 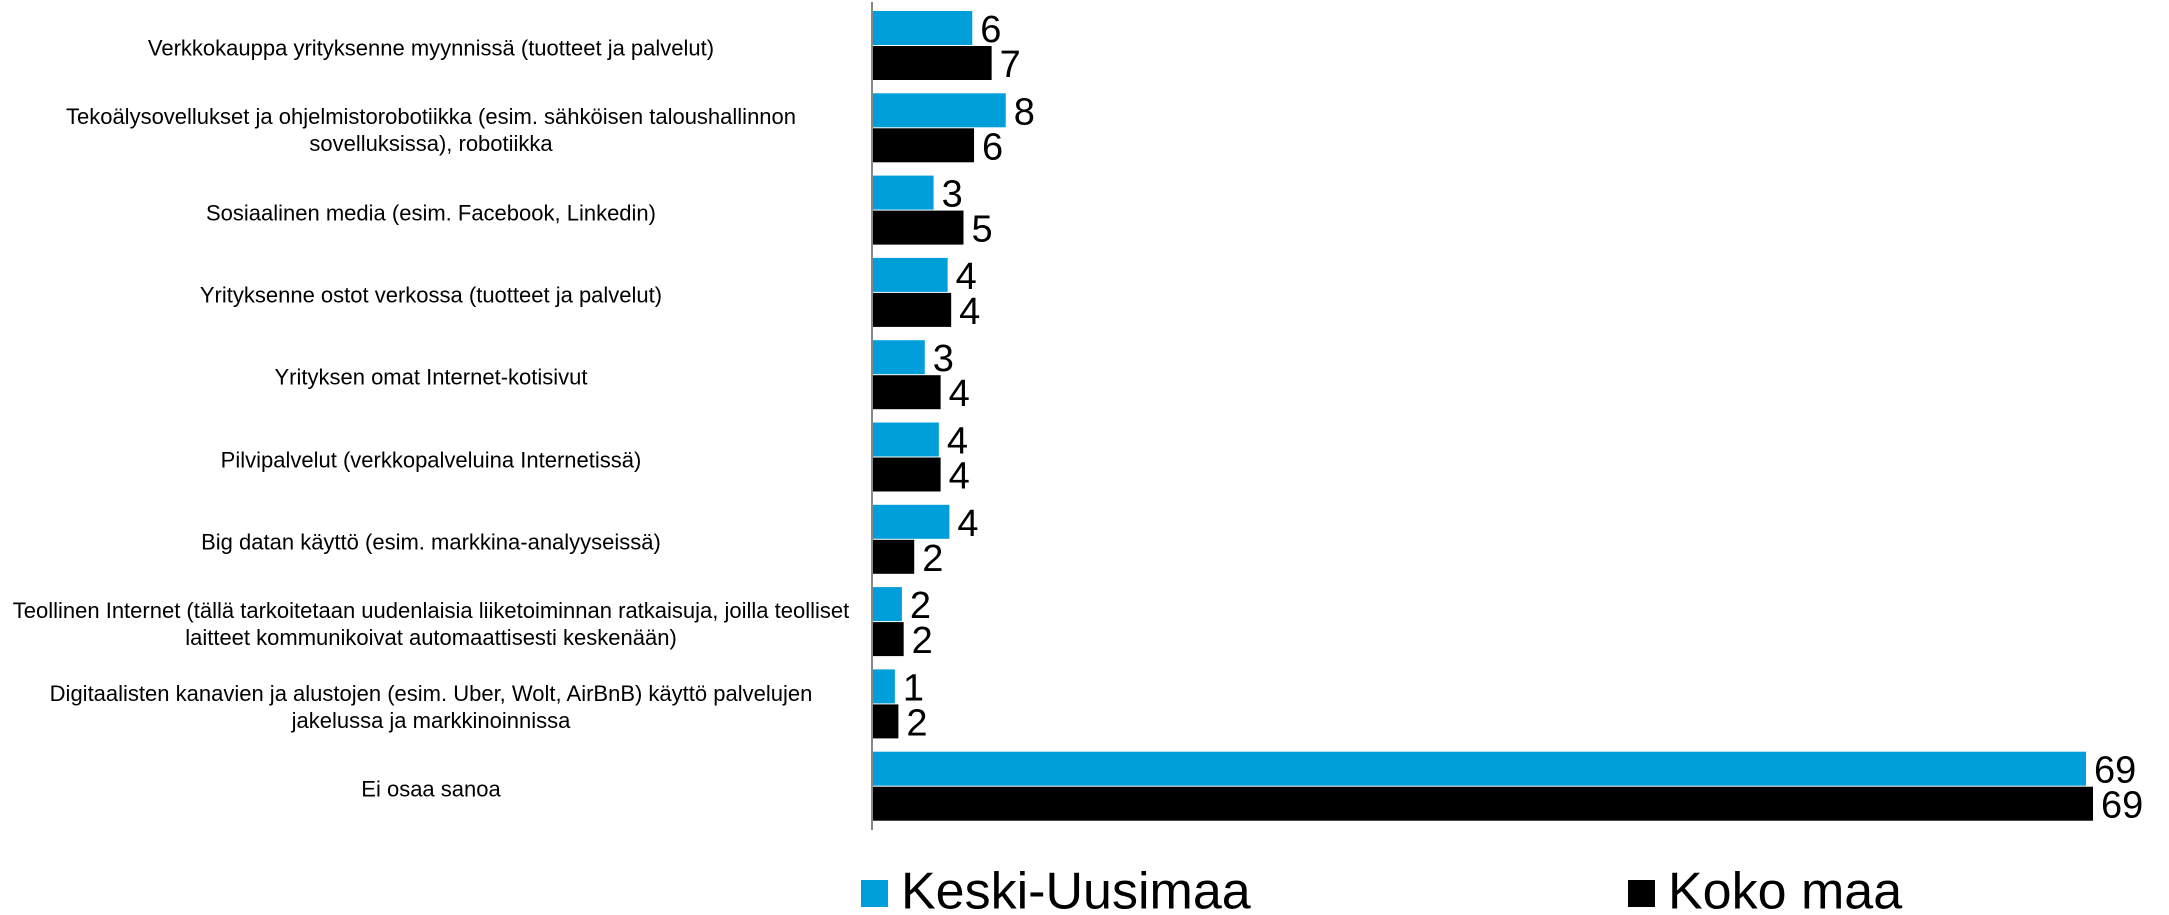 What do you see at coordinates (431, 377) in the screenshot?
I see `category-label: Yrityksen omat Internet-kotisivut` at bounding box center [431, 377].